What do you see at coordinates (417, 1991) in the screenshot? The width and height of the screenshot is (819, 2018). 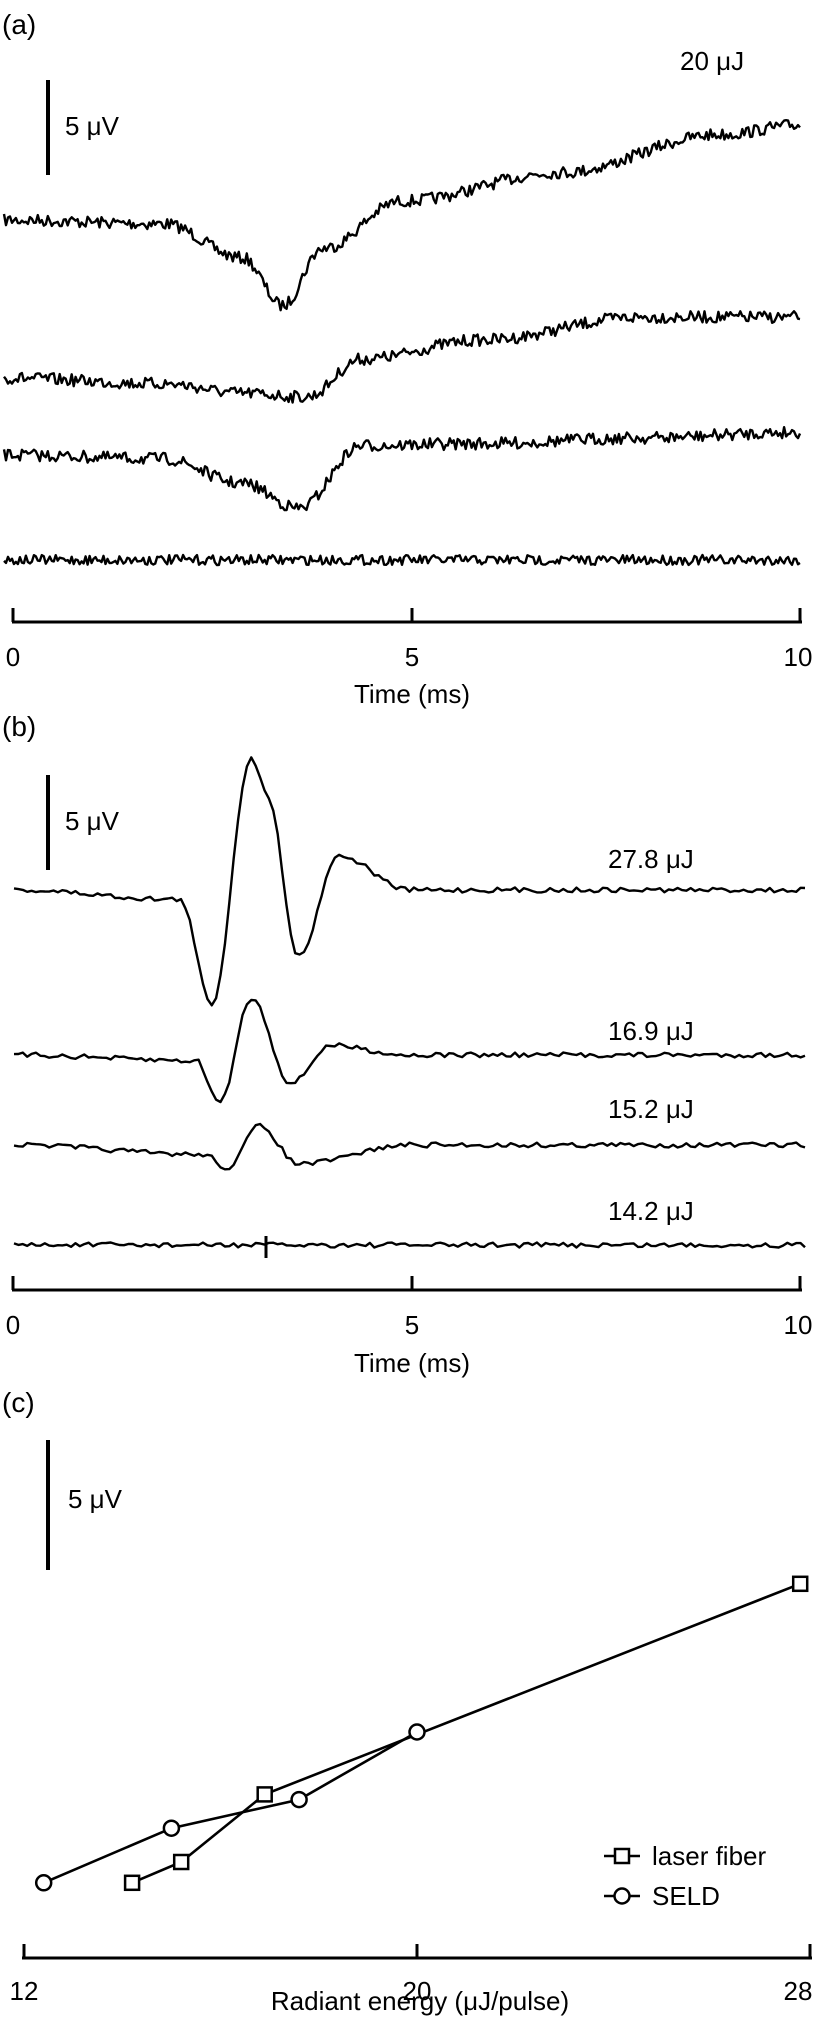 I see `panel-c-ticklabel-20: 20` at bounding box center [417, 1991].